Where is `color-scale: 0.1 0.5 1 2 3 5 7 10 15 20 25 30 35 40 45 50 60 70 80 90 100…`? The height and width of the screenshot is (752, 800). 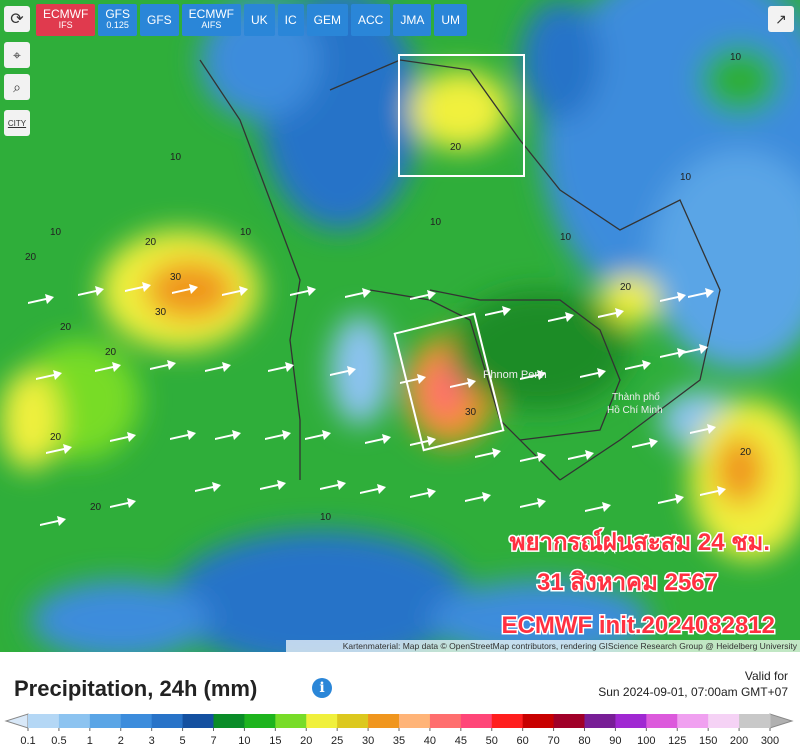
color-scale: 0.1 0.5 1 2 3 5 7 10 15 20 25 30 35 40 45 50 60 70 80 90 100… is located at coordinates (399, 730).